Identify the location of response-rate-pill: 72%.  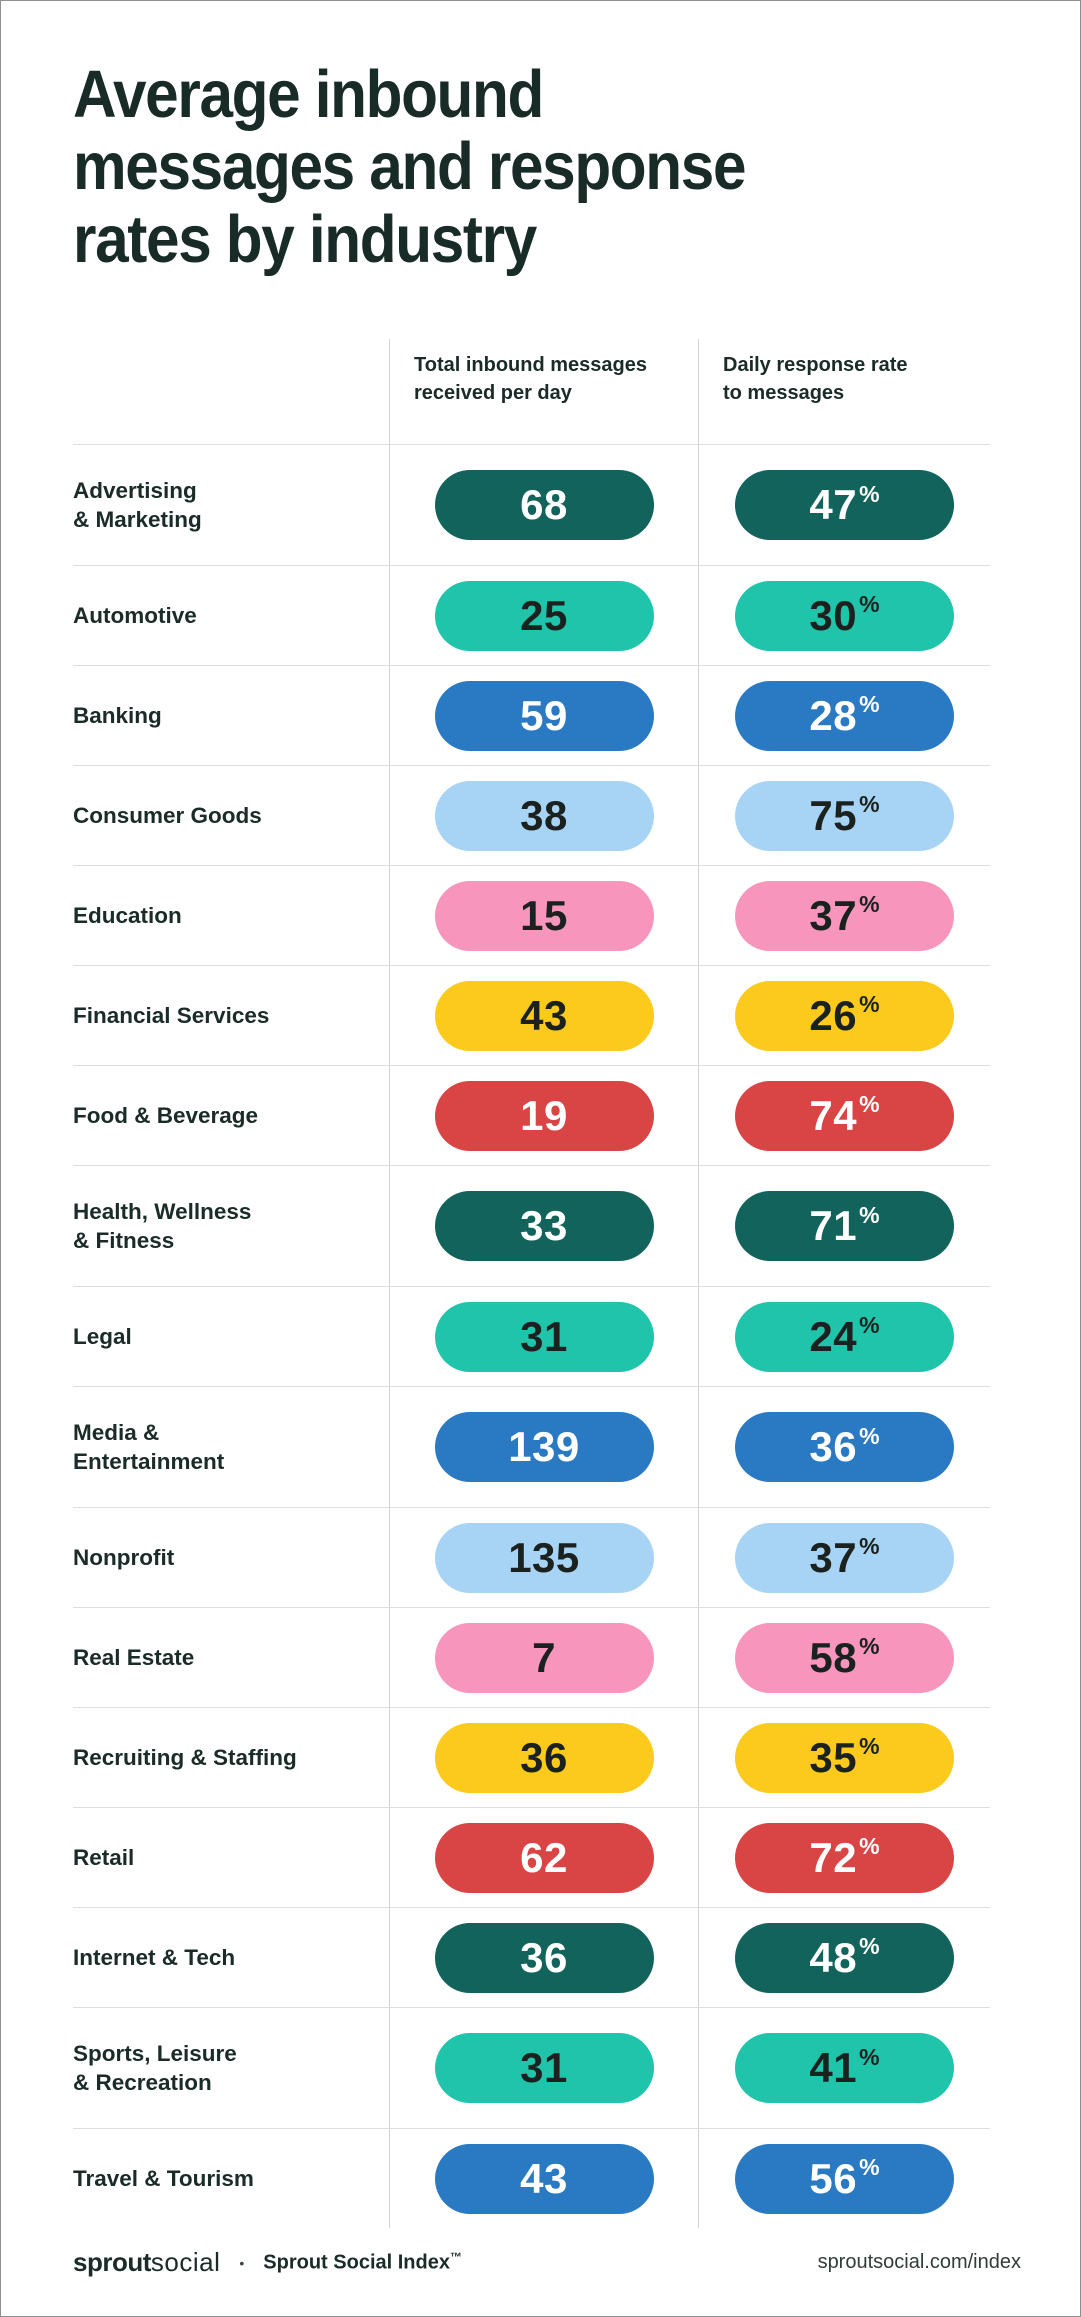
(844, 1857).